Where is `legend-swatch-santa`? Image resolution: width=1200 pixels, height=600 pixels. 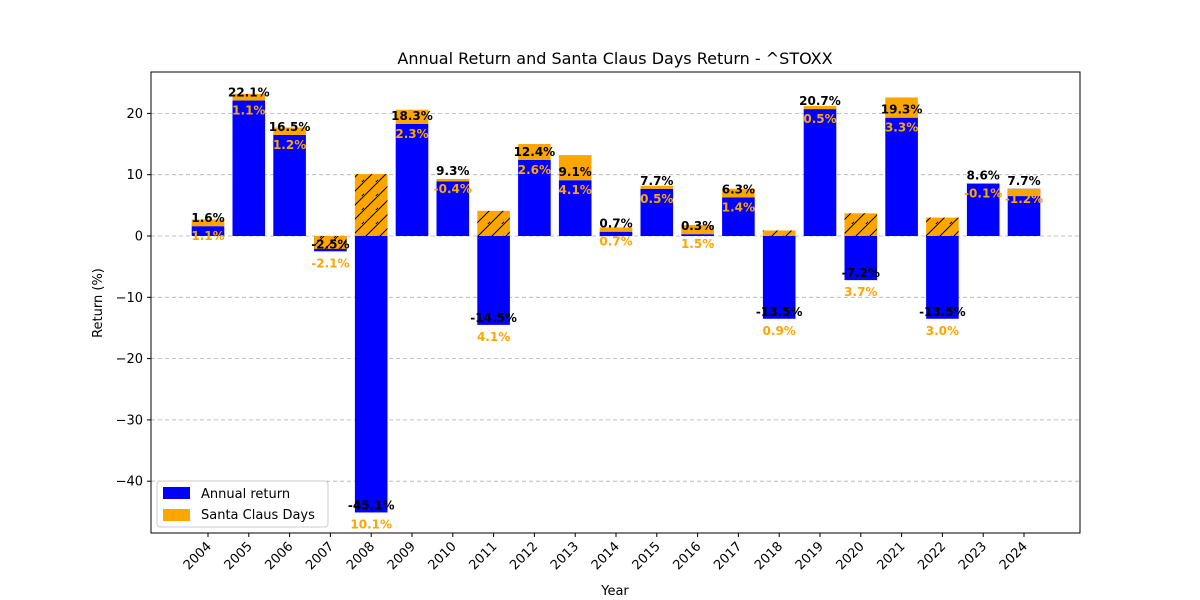
legend-swatch-santa is located at coordinates (176, 515).